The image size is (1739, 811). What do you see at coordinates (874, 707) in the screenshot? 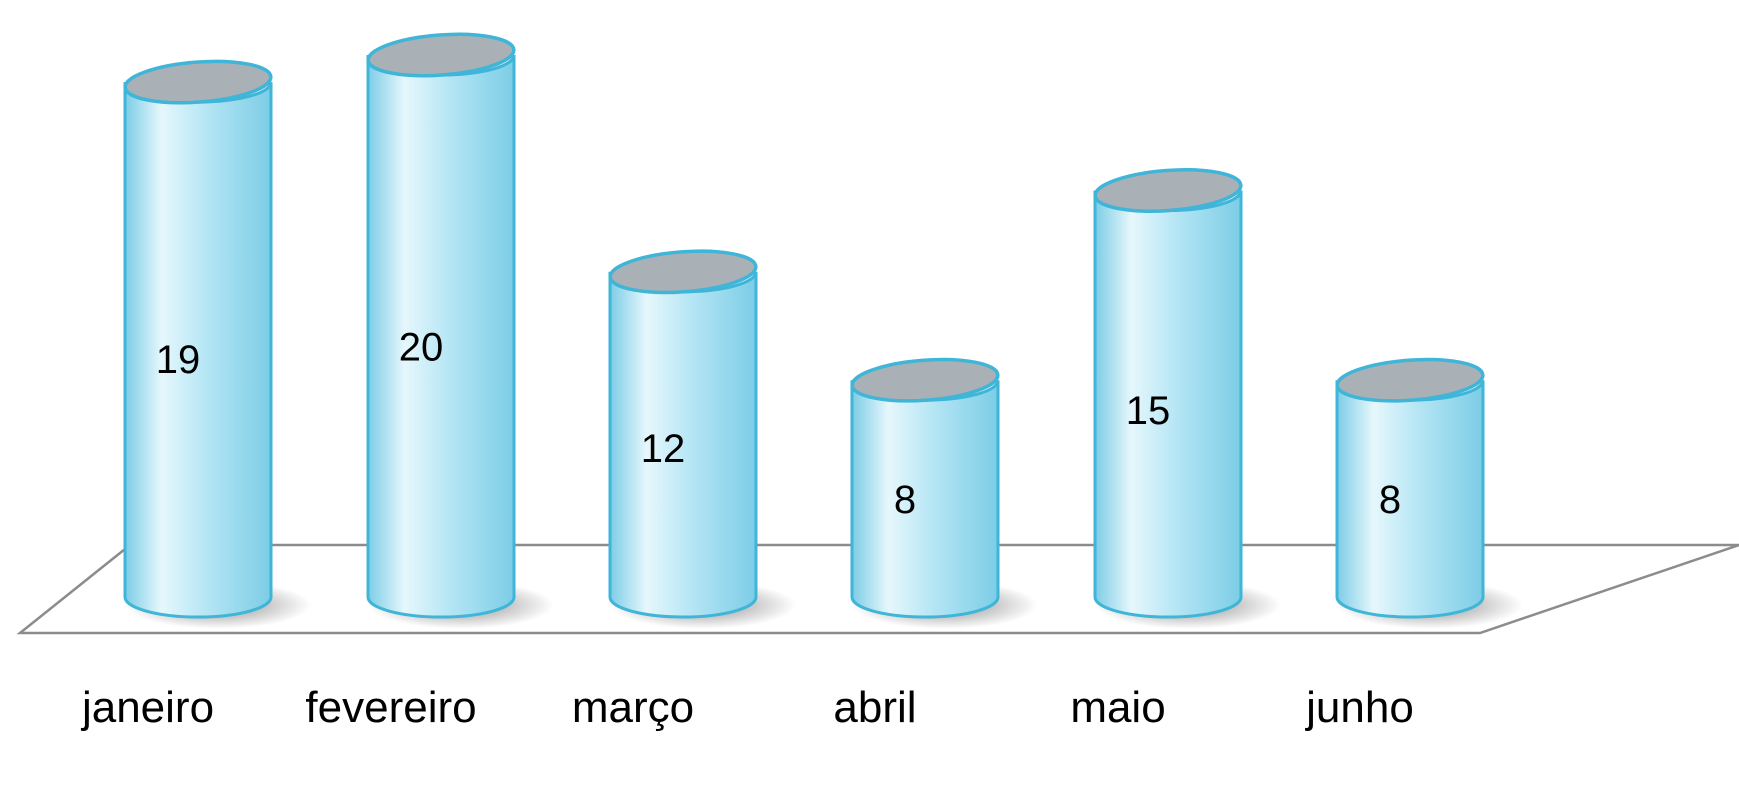
I see `category-label: abril` at bounding box center [874, 707].